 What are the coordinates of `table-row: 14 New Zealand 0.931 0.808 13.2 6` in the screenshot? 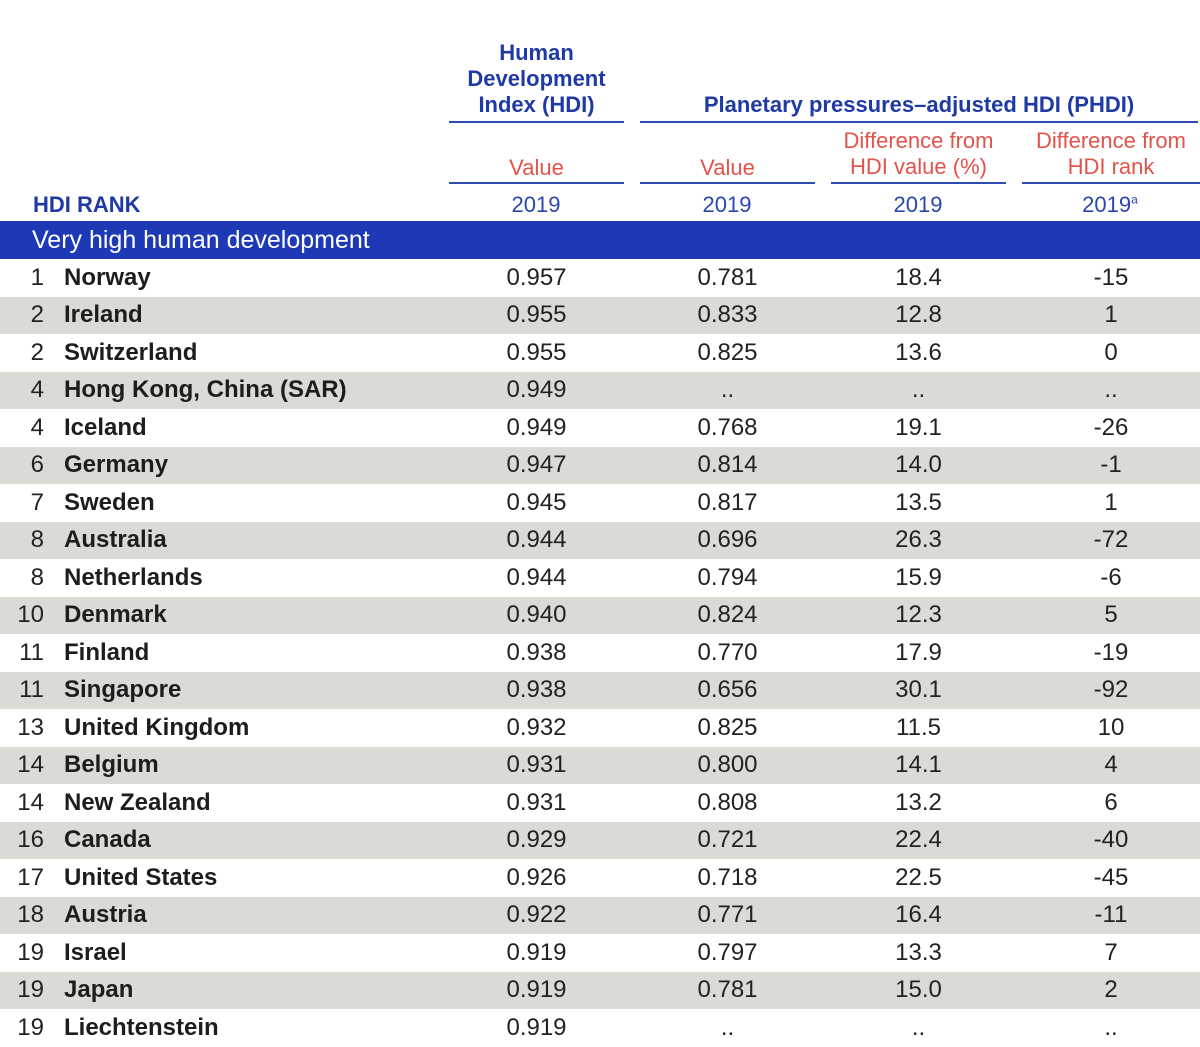 It's located at (600, 803).